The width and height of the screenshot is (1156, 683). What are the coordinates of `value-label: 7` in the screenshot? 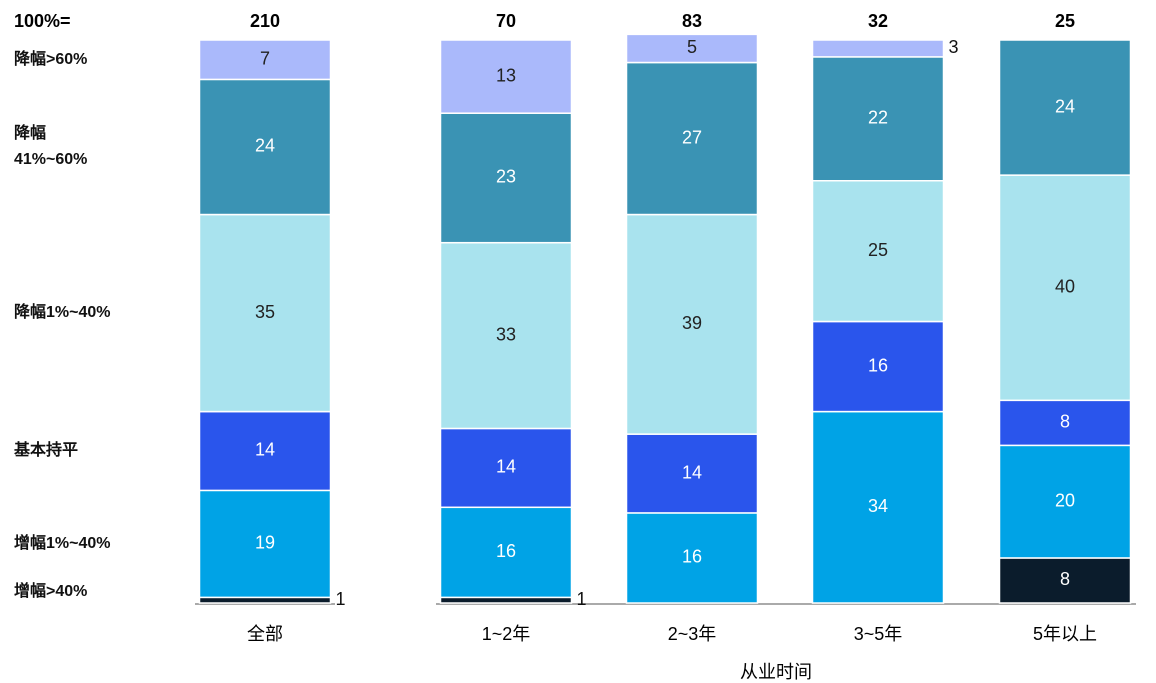 It's located at (265, 58).